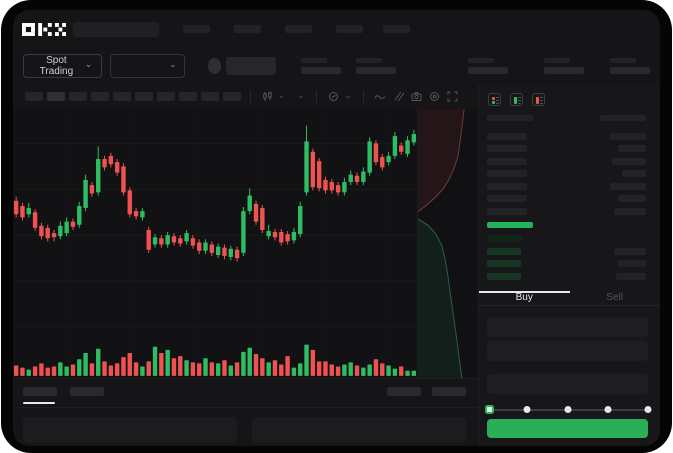  Describe the element at coordinates (510, 224) in the screenshot. I see `last-price-highlight` at that location.